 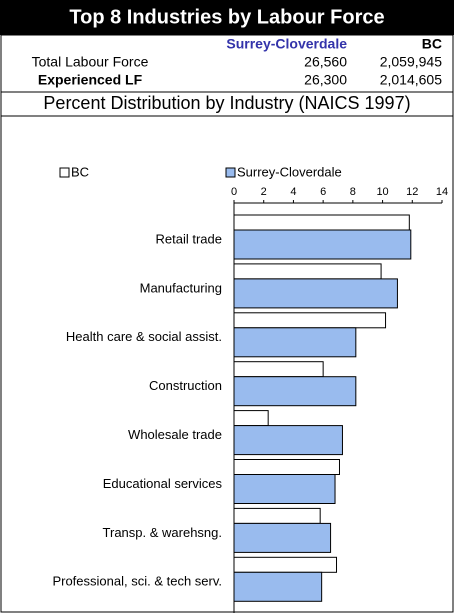 I want to click on row-label: Total Labour Force, so click(x=90, y=62).